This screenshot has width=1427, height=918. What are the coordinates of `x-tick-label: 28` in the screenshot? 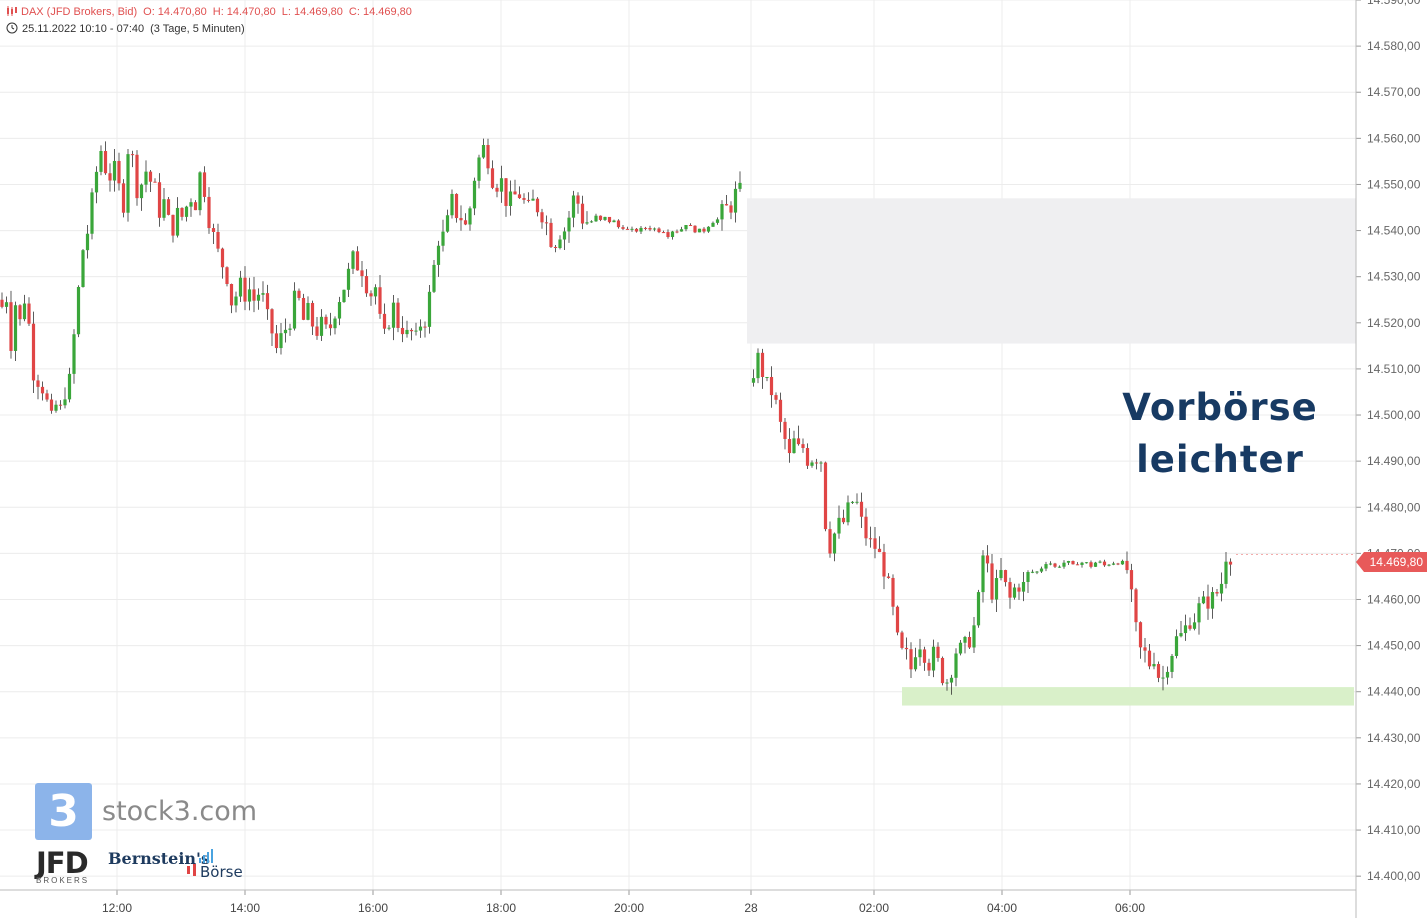 It's located at (751, 908).